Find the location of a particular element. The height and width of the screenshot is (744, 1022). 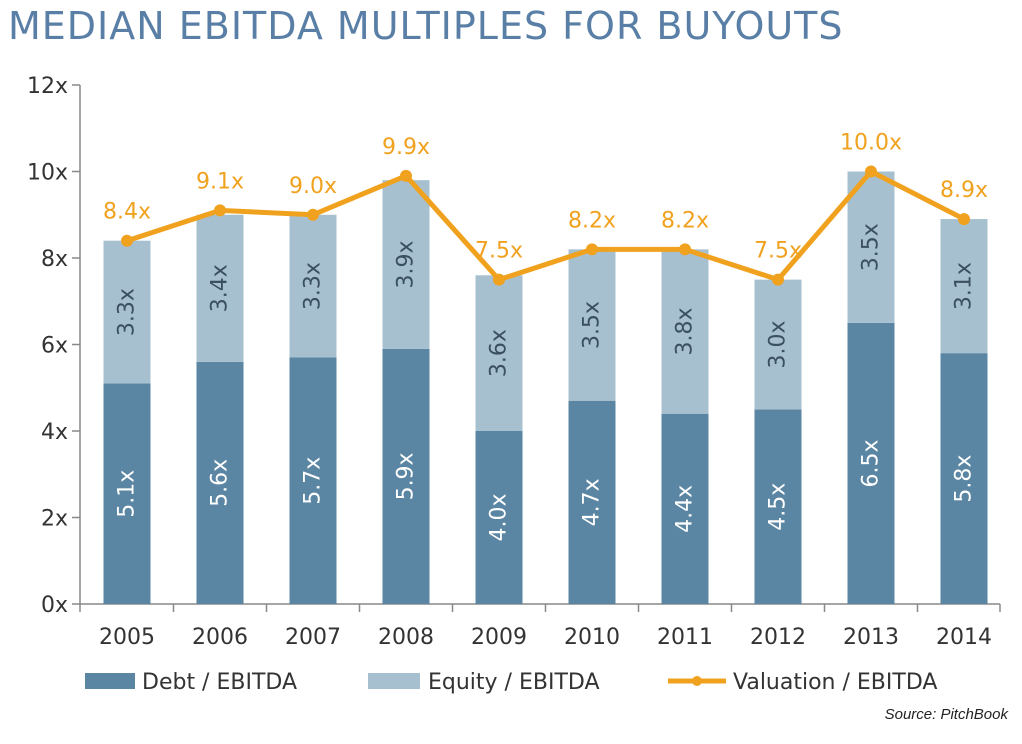

debt-value-label: 5.8x is located at coordinates (964, 479).